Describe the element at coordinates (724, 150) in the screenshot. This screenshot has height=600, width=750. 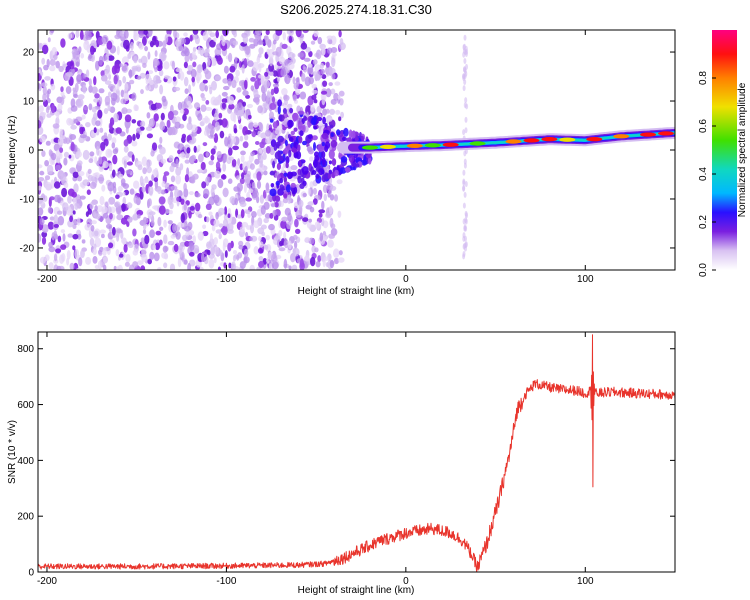
I see `colorbar-gradient` at that location.